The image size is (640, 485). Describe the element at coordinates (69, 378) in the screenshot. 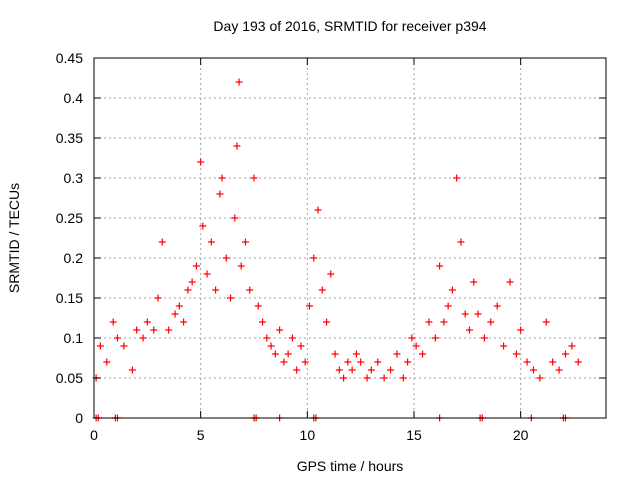

I see `y-tick-label: 0.05` at that location.